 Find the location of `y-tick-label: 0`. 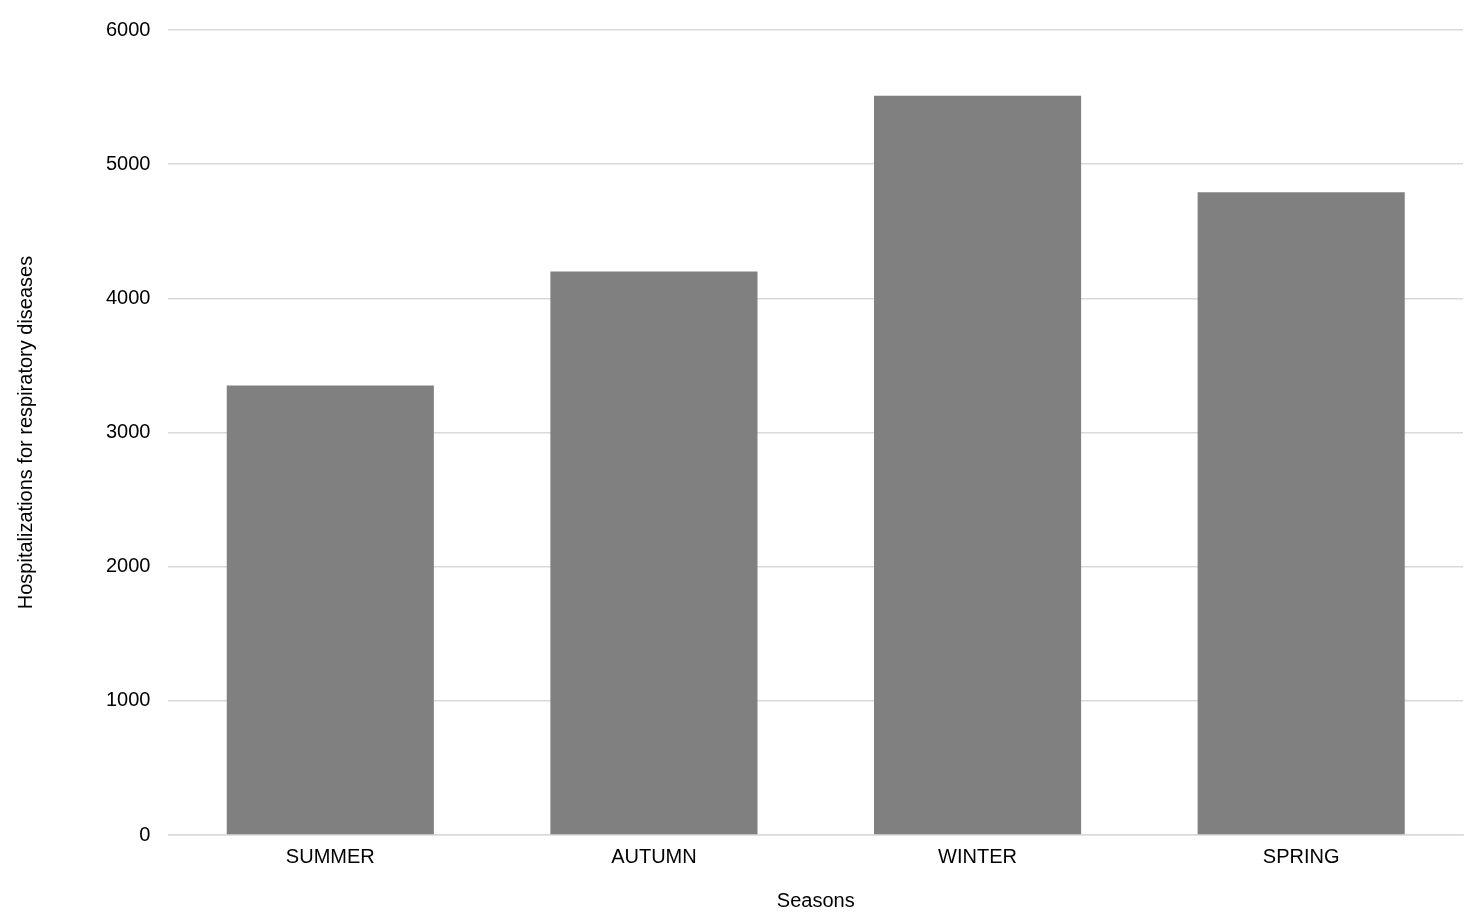

y-tick-label: 0 is located at coordinates (145, 833).